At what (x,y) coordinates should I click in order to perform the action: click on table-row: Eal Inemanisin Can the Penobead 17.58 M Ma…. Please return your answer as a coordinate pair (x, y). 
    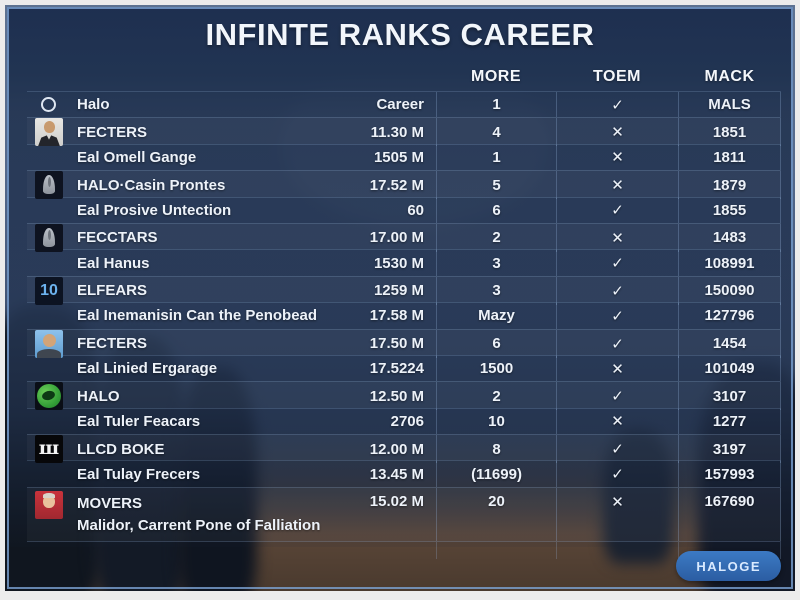
    Looking at the image, I should click on (404, 315).